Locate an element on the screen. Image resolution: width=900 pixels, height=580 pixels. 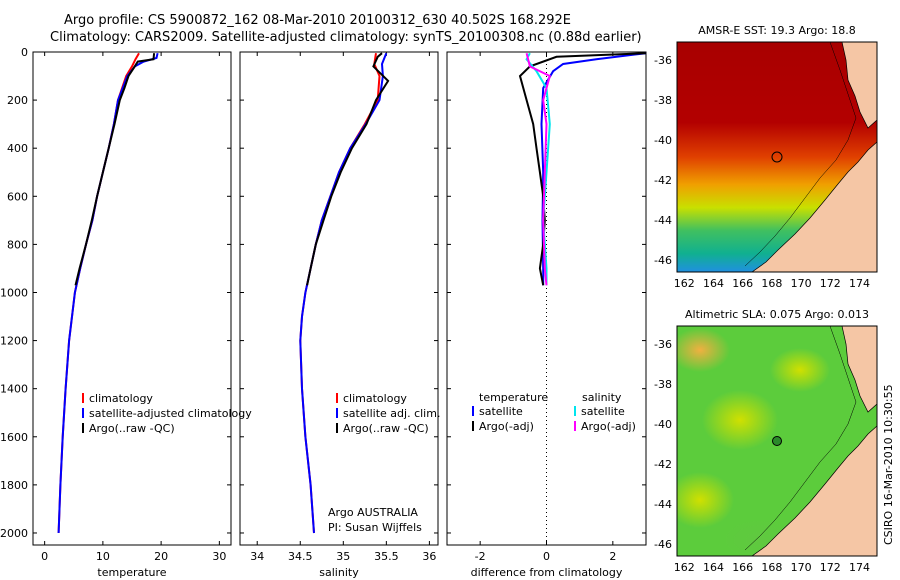
legend-temp-satellite: satellite is located at coordinates (501, 411).